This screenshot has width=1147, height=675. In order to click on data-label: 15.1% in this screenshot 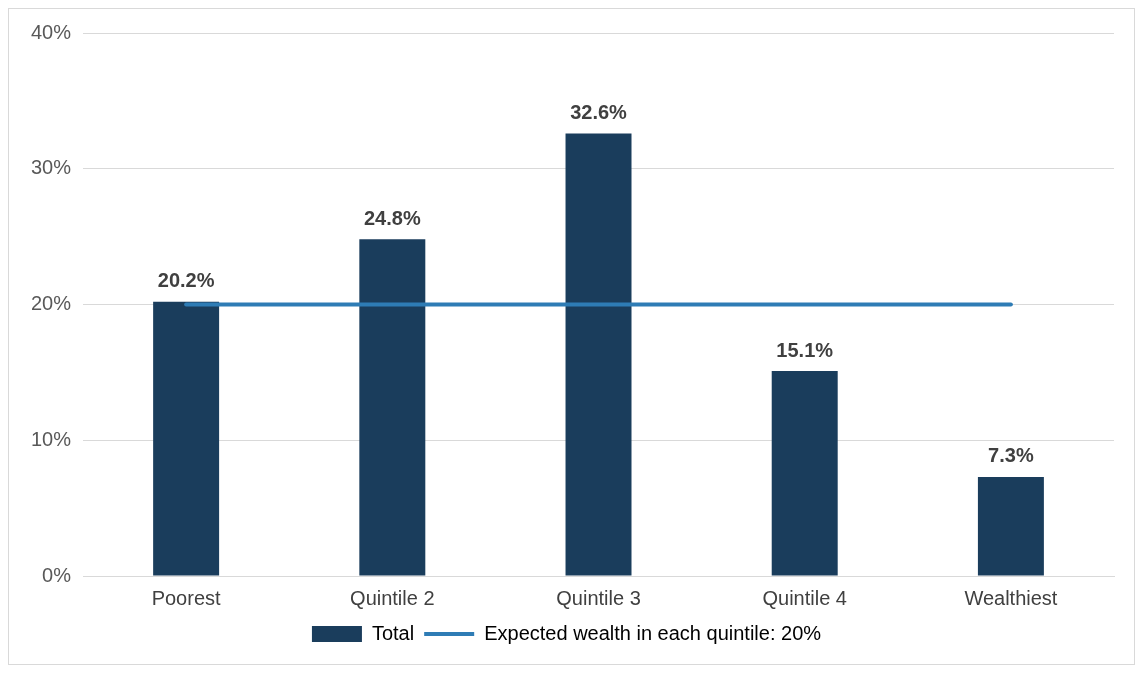, I will do `click(805, 349)`.